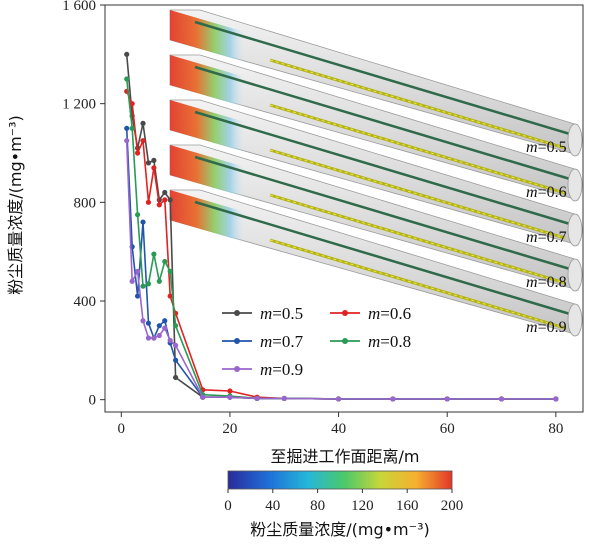 This screenshot has width=598, height=544. Describe the element at coordinates (282, 341) in the screenshot. I see `legend-label: m=0.7` at that location.